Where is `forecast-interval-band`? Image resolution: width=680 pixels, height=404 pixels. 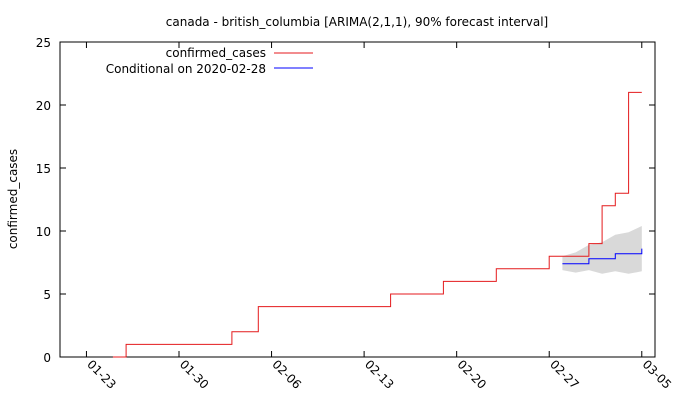 forecast-interval-band is located at coordinates (602, 250).